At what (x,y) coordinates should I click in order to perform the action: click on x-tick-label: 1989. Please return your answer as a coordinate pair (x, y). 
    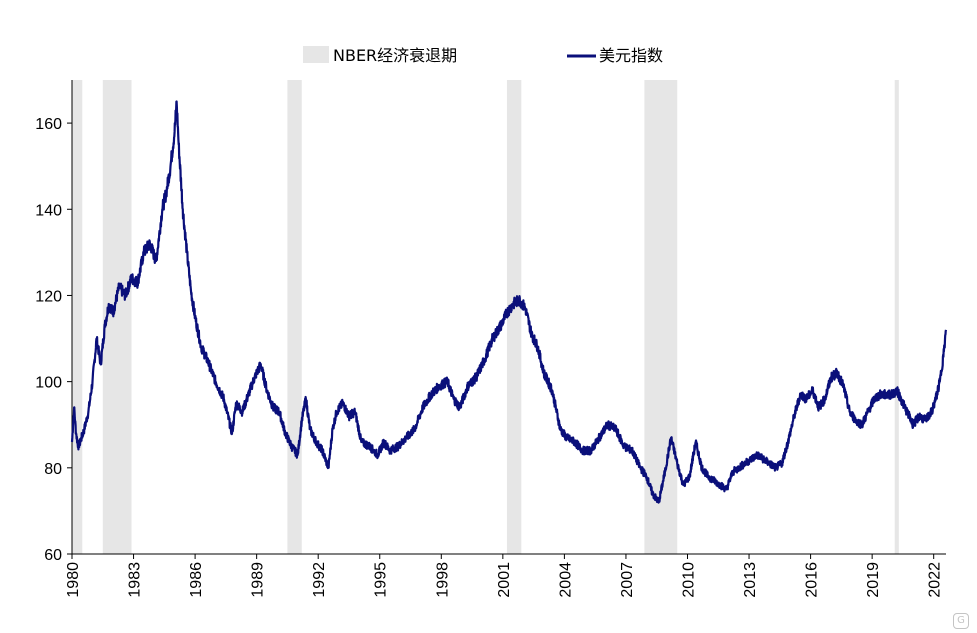
    Looking at the image, I should click on (258, 580).